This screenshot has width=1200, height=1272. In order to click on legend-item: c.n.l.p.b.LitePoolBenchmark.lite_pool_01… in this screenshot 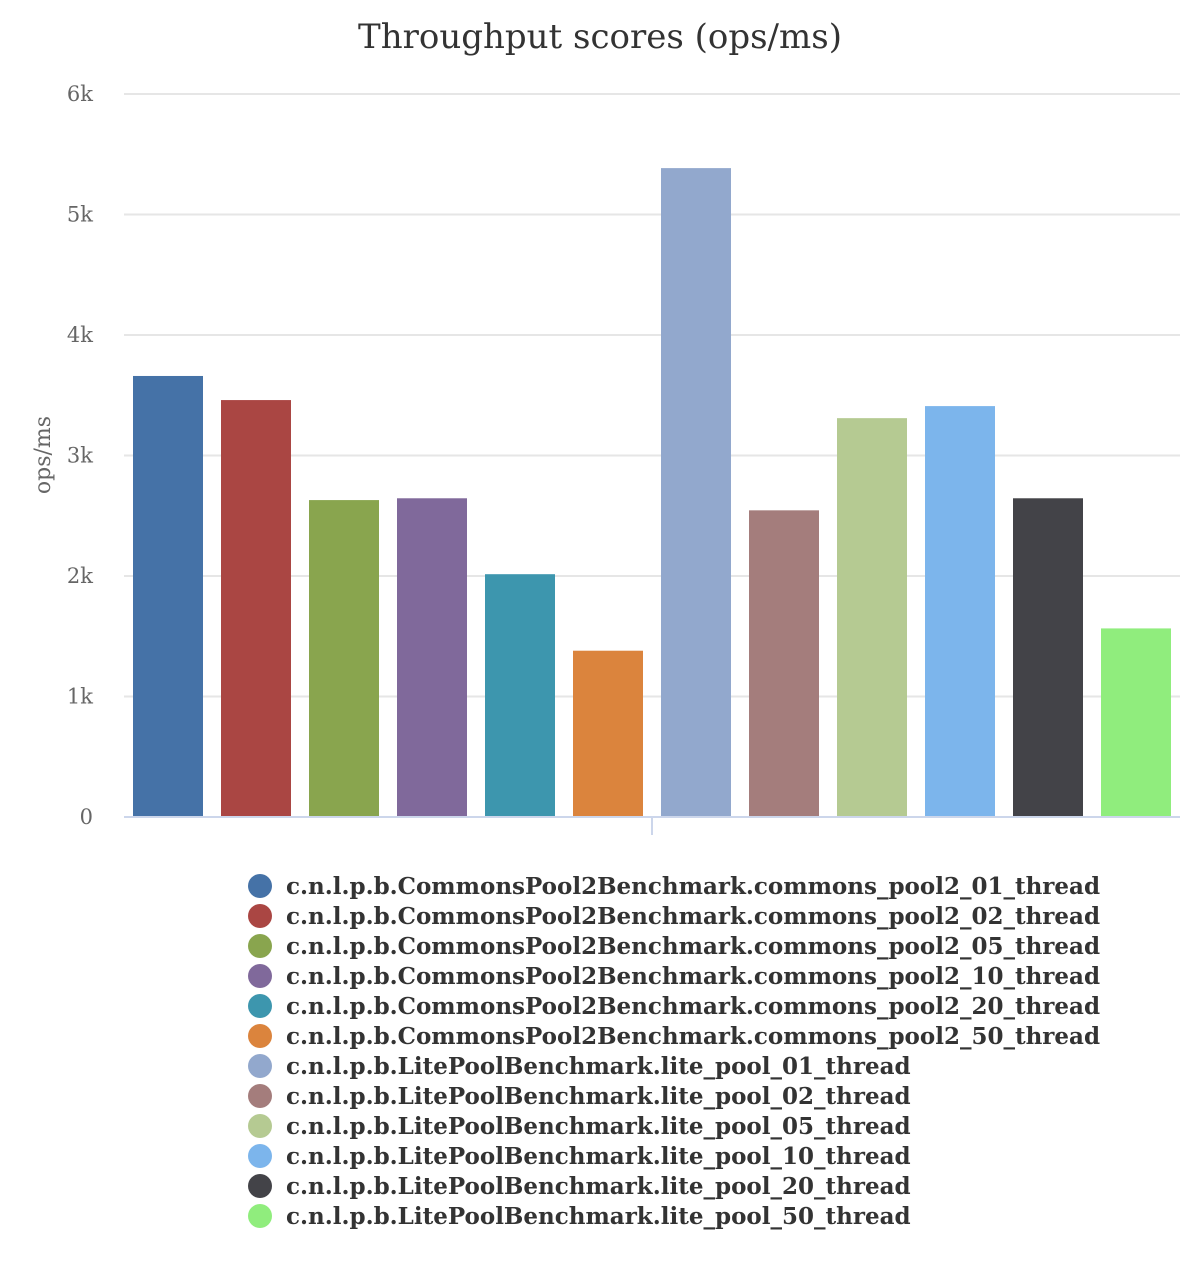, I will do `click(579, 1066)`.